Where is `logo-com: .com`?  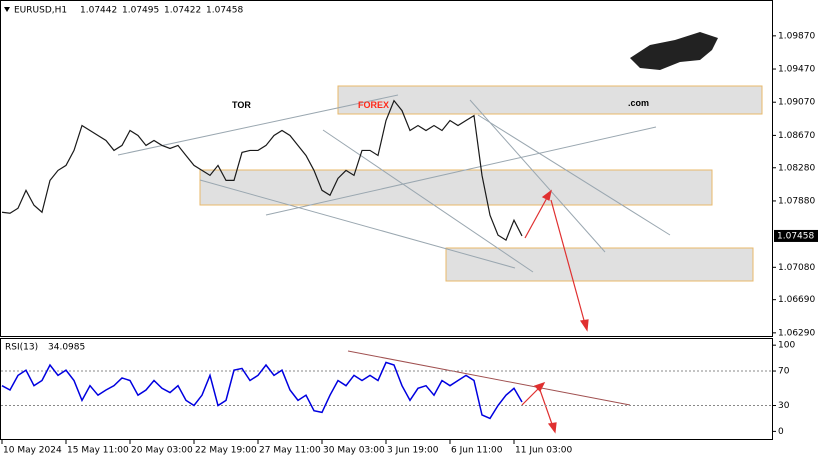 logo-com: .com is located at coordinates (638, 103).